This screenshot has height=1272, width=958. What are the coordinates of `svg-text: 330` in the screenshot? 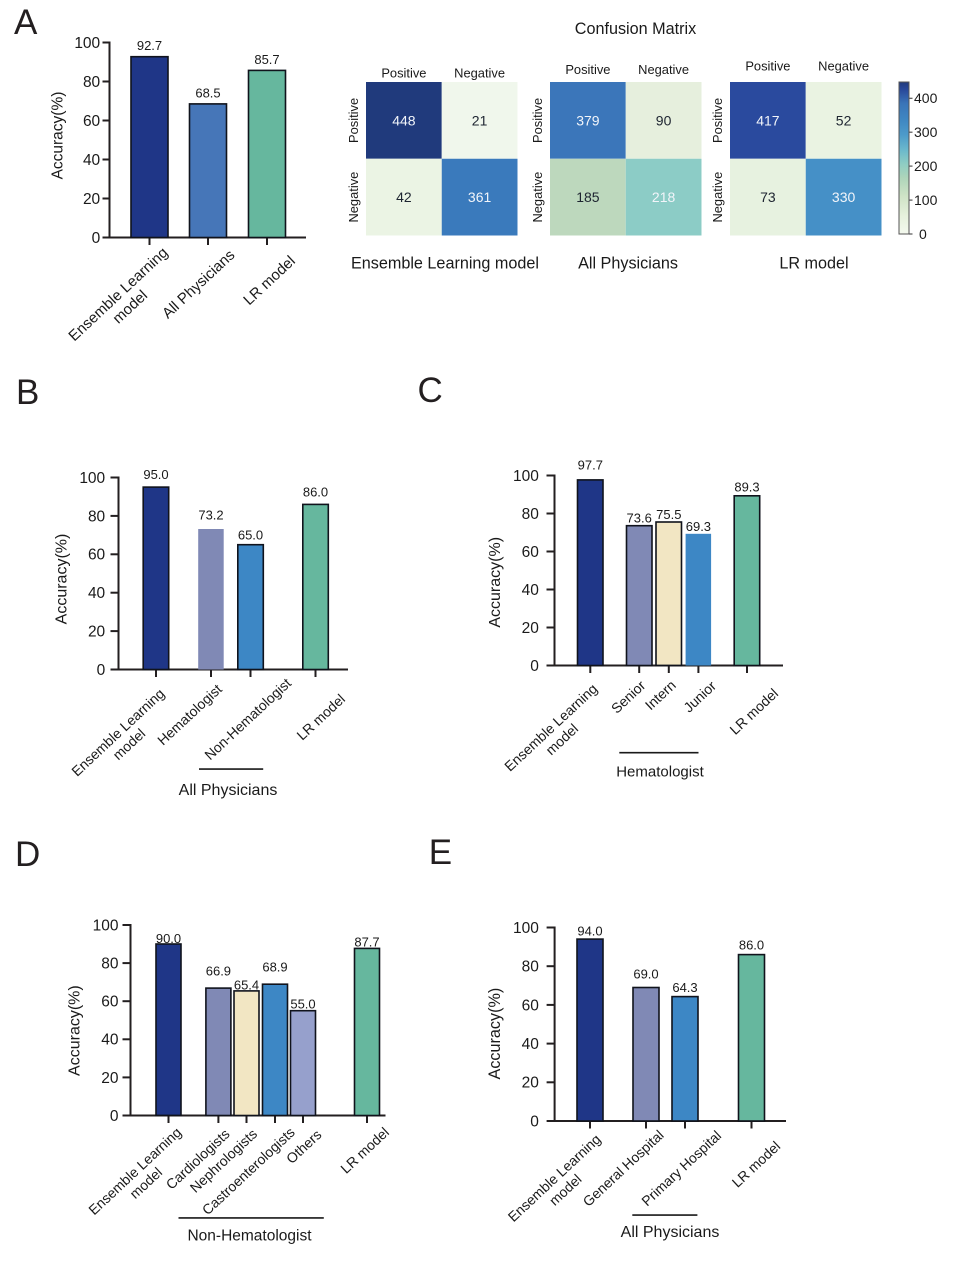 It's located at (844, 197).